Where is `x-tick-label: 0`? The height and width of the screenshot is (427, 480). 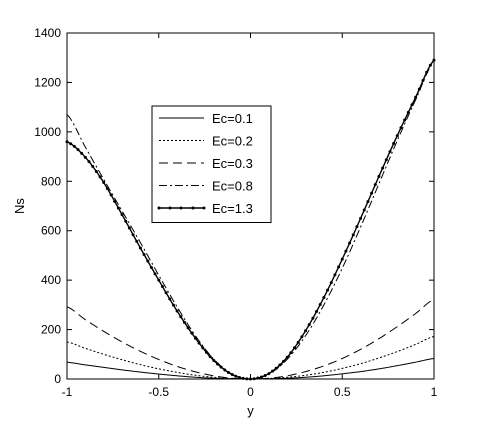
x-tick-label: 0 is located at coordinates (250, 392).